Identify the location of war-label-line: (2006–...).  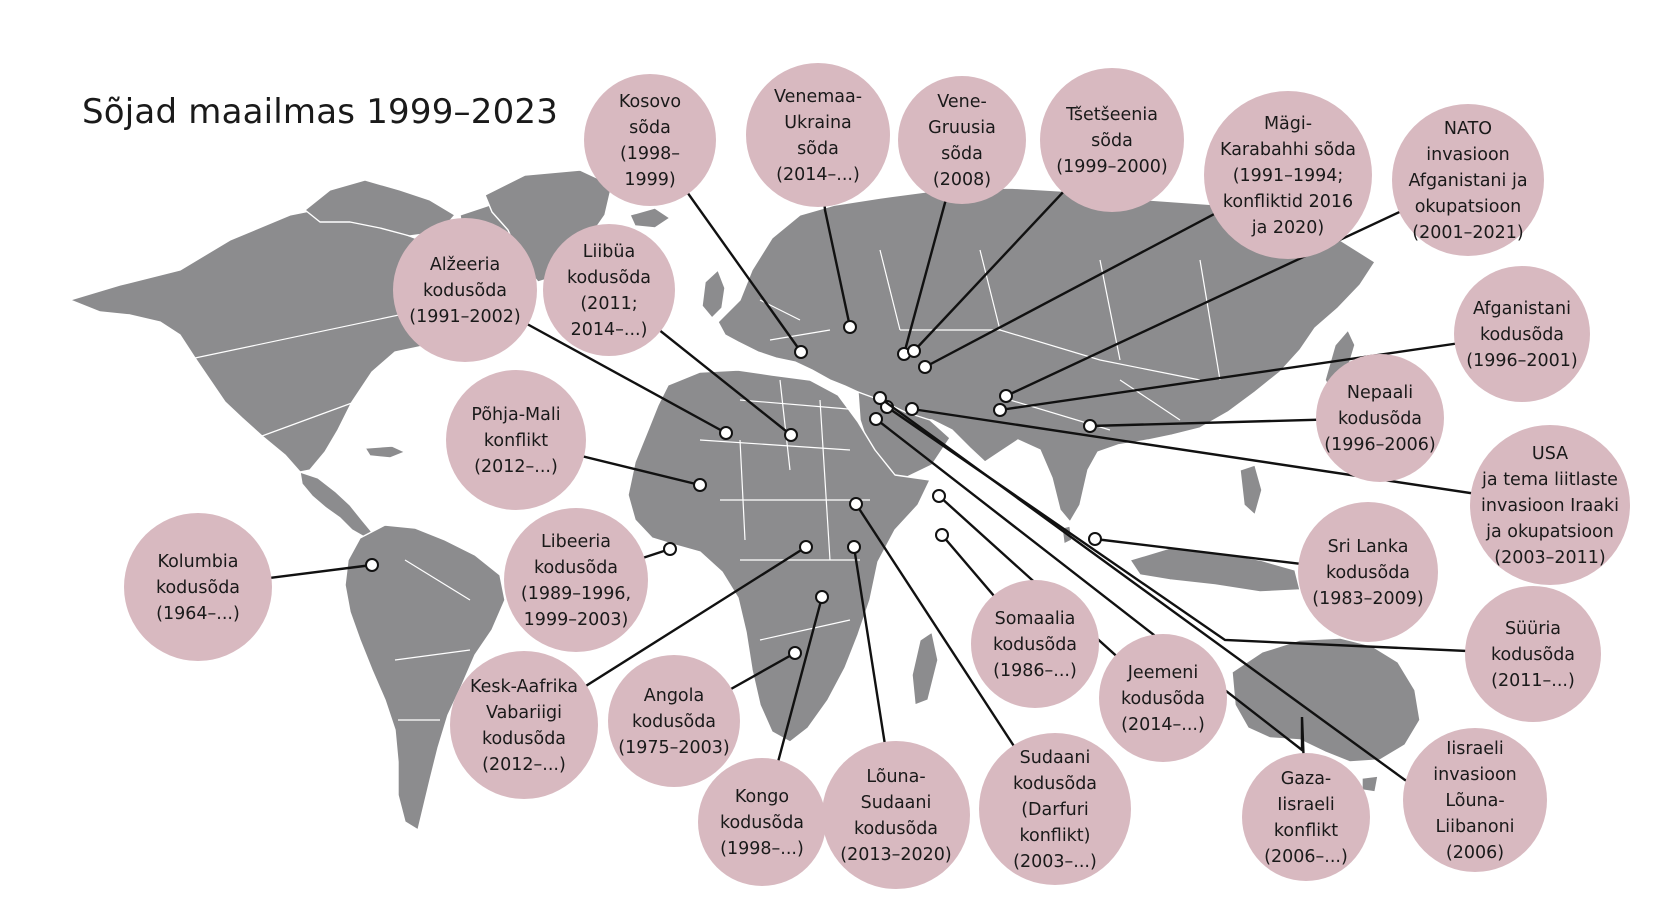
(1306, 857).